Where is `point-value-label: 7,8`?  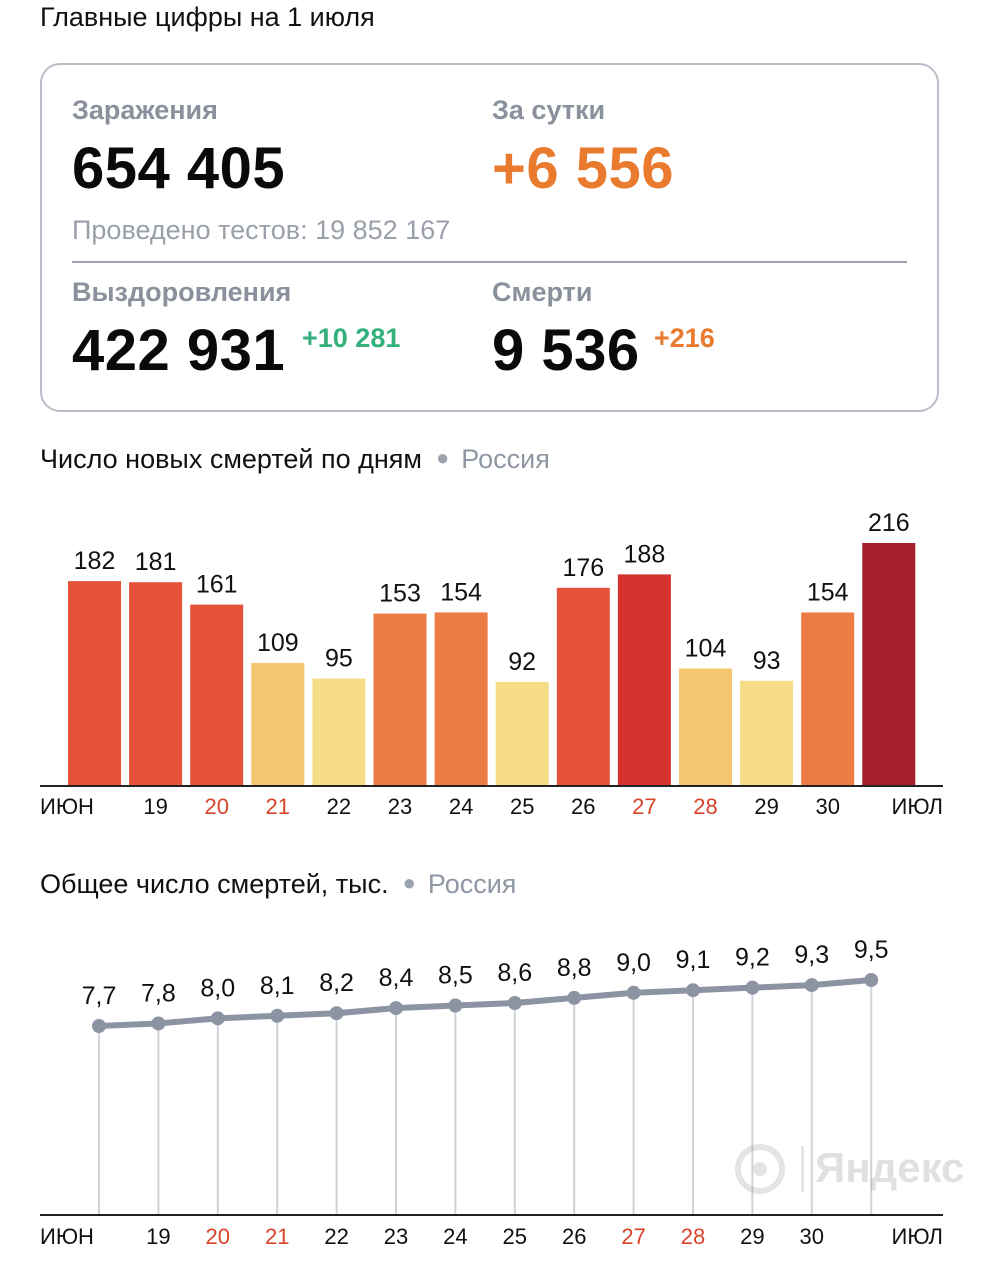
point-value-label: 7,8 is located at coordinates (158, 993).